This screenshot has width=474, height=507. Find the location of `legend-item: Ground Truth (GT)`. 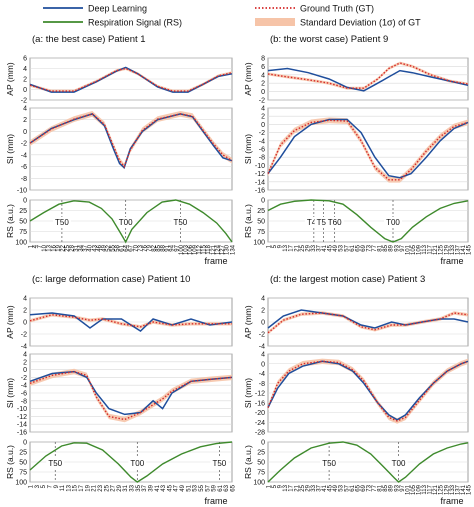

legend-item: Ground Truth (GT) is located at coordinates (314, 9).